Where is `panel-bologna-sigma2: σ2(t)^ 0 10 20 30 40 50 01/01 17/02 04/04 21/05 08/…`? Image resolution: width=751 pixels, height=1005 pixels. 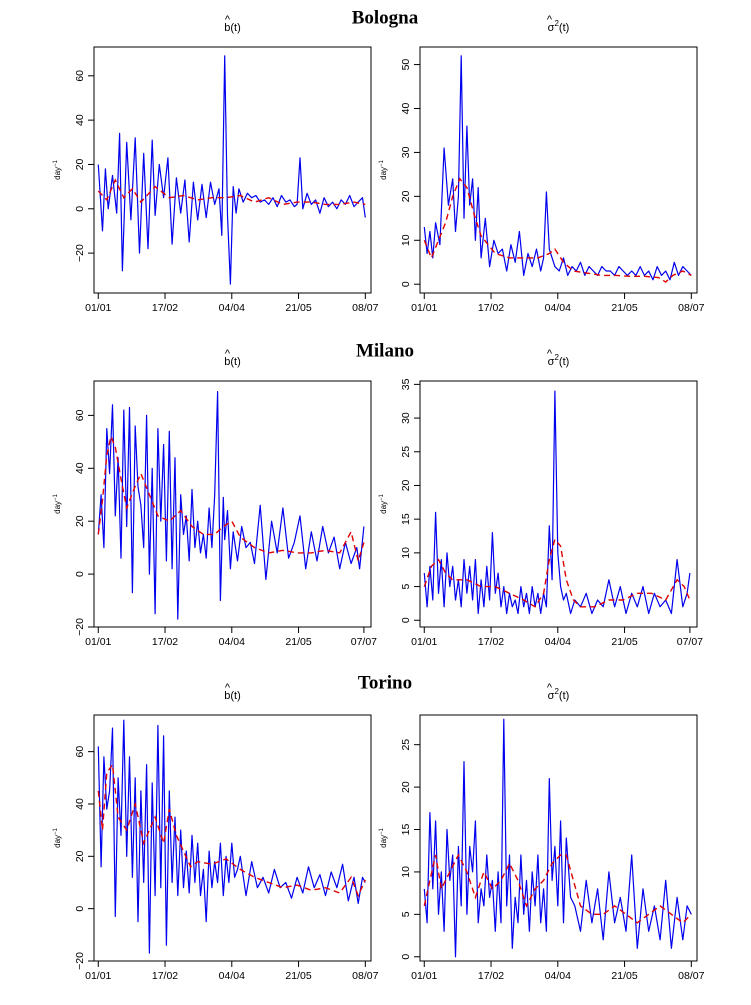
panel-bologna-sigma2: σ2(t)^ 0 10 20 30 40 50 01/01 17/02 04/04 21/05 08/… is located at coordinates (542, 164).